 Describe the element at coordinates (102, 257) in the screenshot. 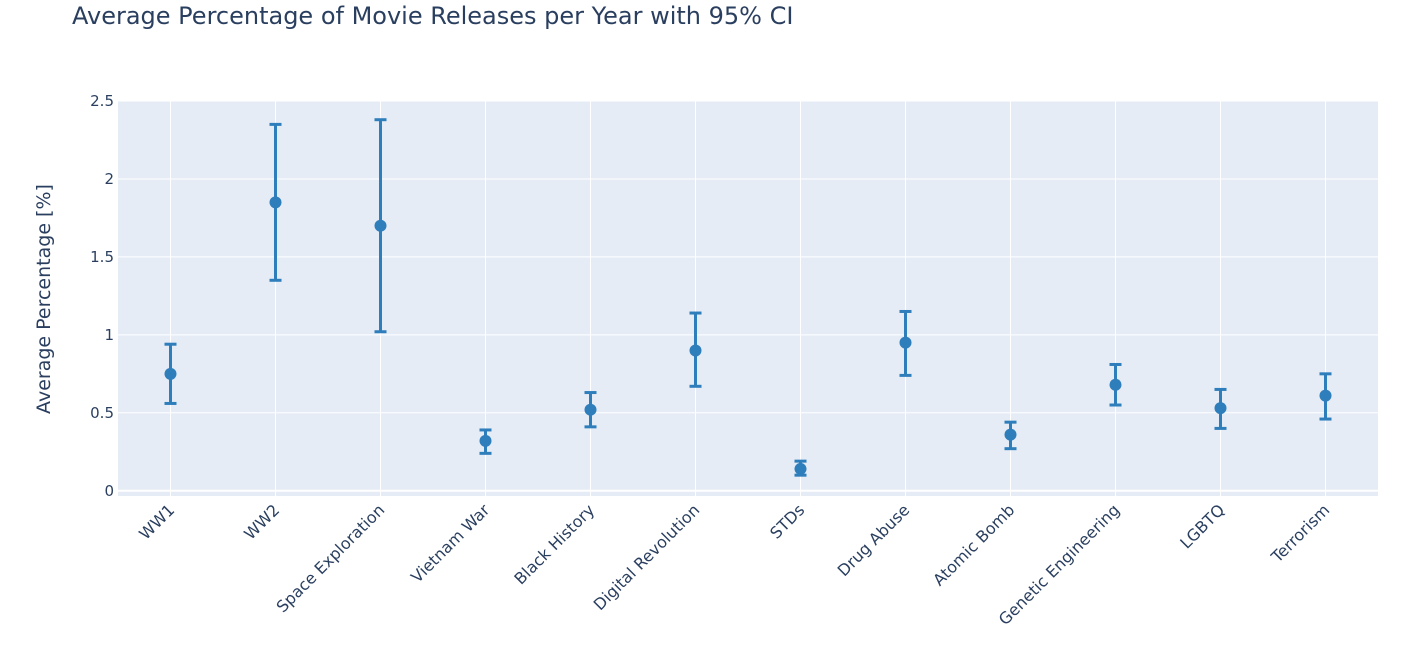

I see `y-tick-label: 1.5` at that location.